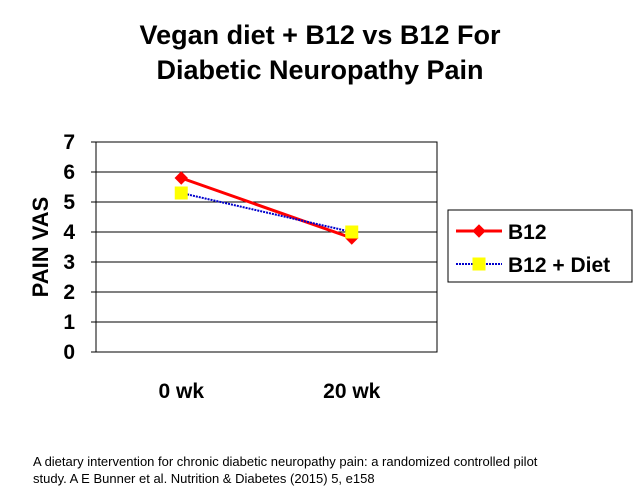  I want to click on series-line-b12, so click(266, 208).